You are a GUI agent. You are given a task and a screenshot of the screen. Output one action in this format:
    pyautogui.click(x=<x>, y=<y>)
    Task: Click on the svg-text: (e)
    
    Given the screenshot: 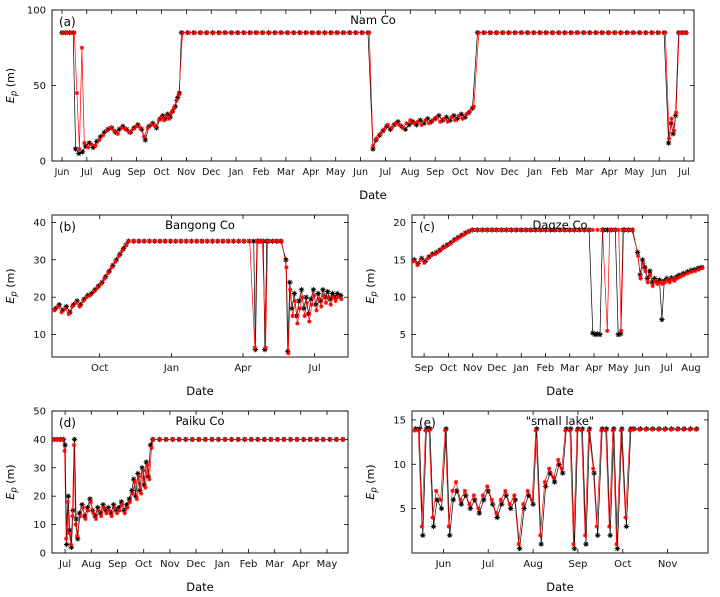 What is the action you would take?
    pyautogui.click(x=427, y=423)
    